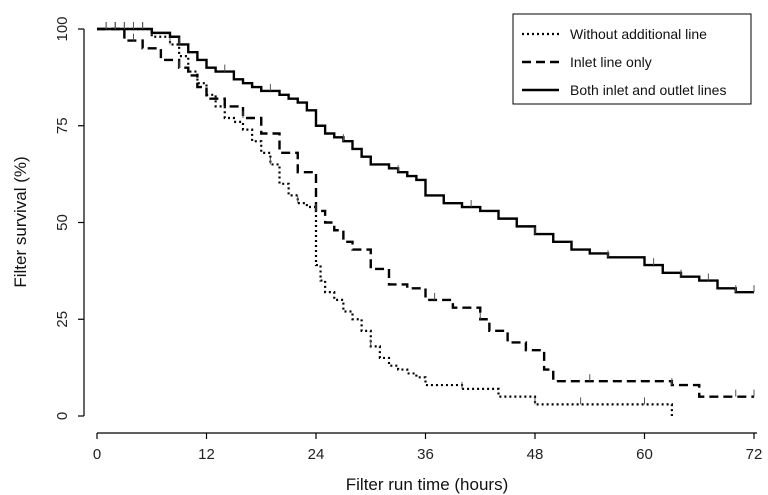 Image resolution: width=768 pixels, height=495 pixels. Describe the element at coordinates (62, 416) in the screenshot. I see `y-tick-label-0: 0` at that location.